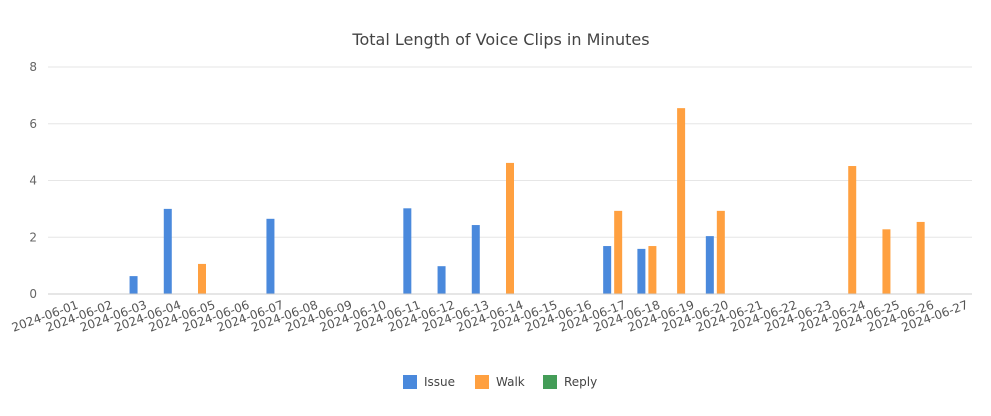 Image resolution: width=991 pixels, height=416 pixels. Describe the element at coordinates (580, 382) in the screenshot. I see `legend-label: Reply` at that location.